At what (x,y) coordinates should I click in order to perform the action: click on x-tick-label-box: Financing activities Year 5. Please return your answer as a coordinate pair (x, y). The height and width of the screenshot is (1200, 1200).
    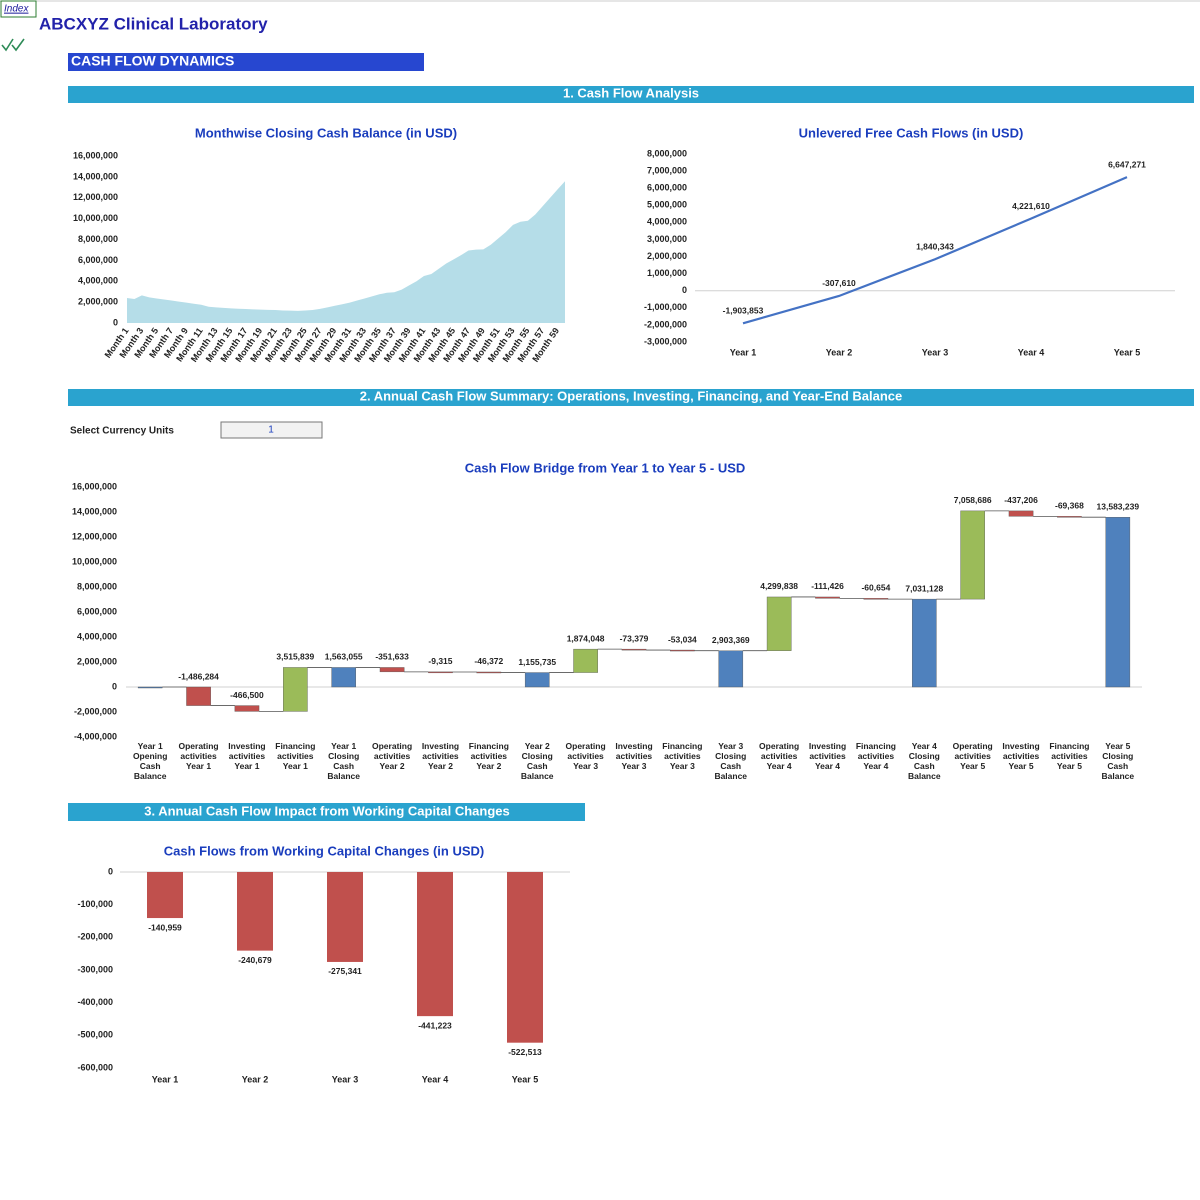
    Looking at the image, I should click on (1069, 756).